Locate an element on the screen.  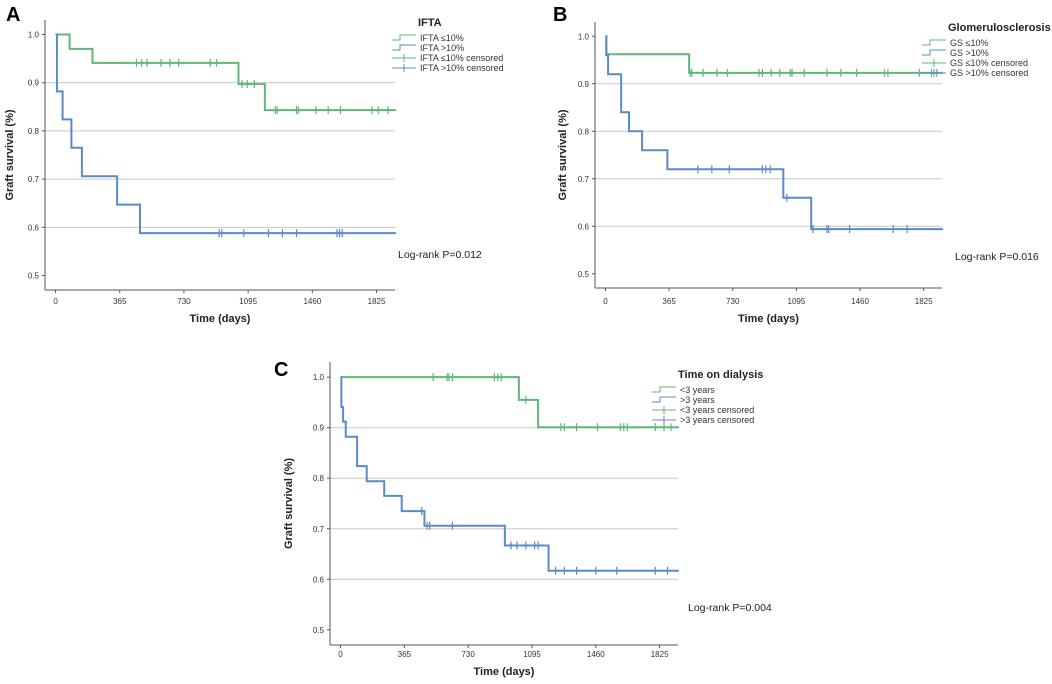
legend-title: IFTA is located at coordinates (430, 23).